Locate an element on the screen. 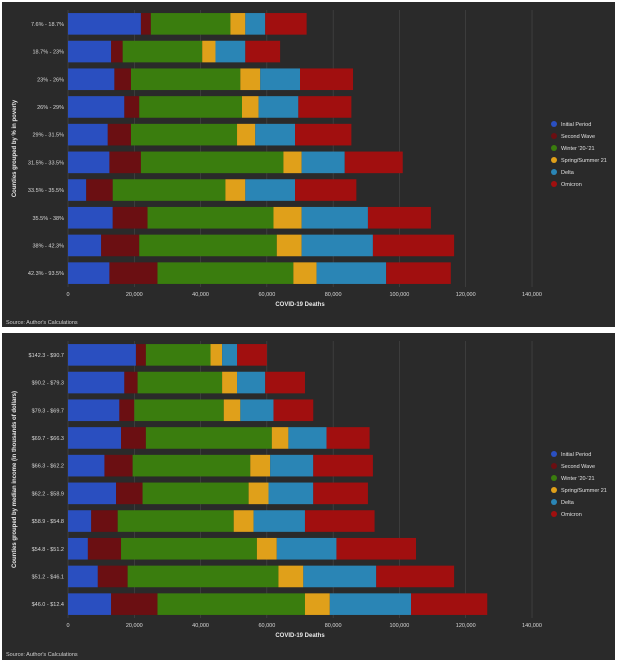 This screenshot has height=663, width=617. y-tick-label: 26% - 29% is located at coordinates (50, 108).